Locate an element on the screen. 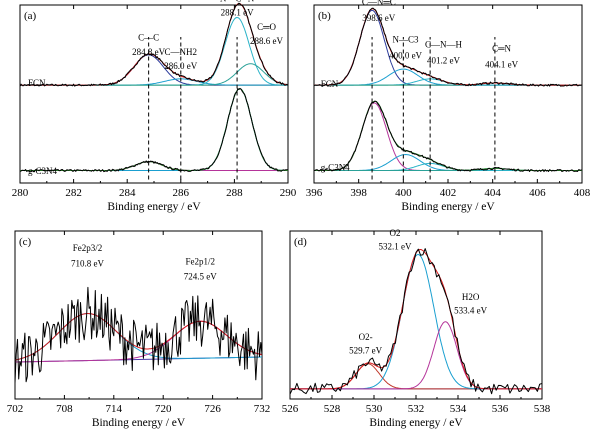 The image size is (602, 442). x-tick-label-b: 400 is located at coordinates (403, 193).